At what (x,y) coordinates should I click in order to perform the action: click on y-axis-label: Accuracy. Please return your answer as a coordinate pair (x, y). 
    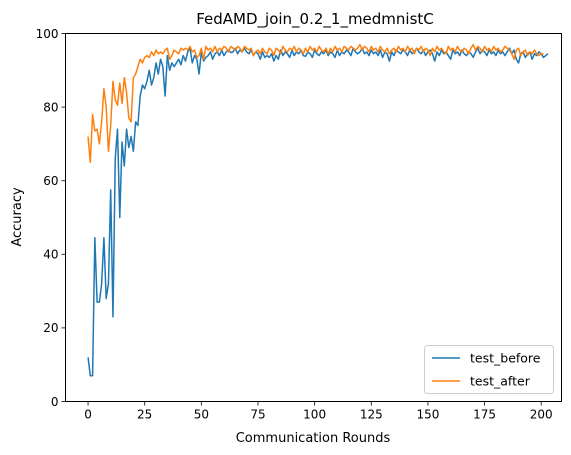
    Looking at the image, I should click on (17, 217).